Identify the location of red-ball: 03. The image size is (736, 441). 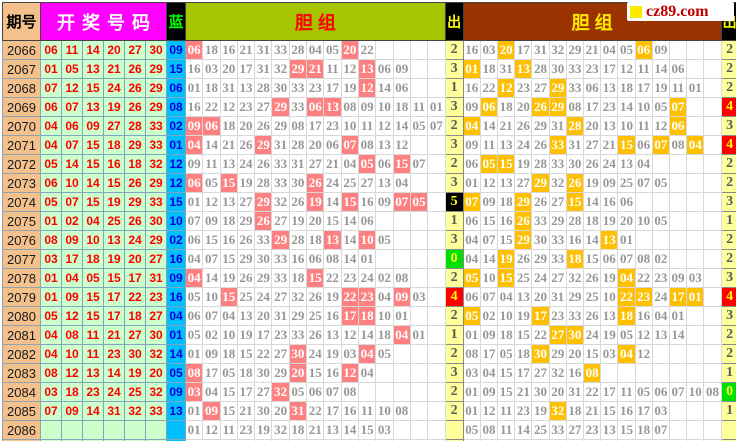
(51, 259).